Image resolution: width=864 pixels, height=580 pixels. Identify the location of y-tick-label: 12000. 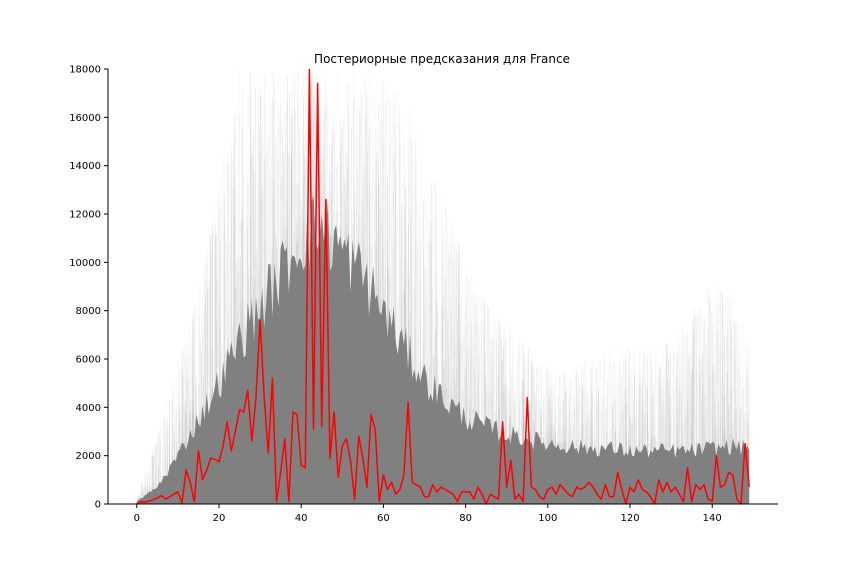
(85, 215).